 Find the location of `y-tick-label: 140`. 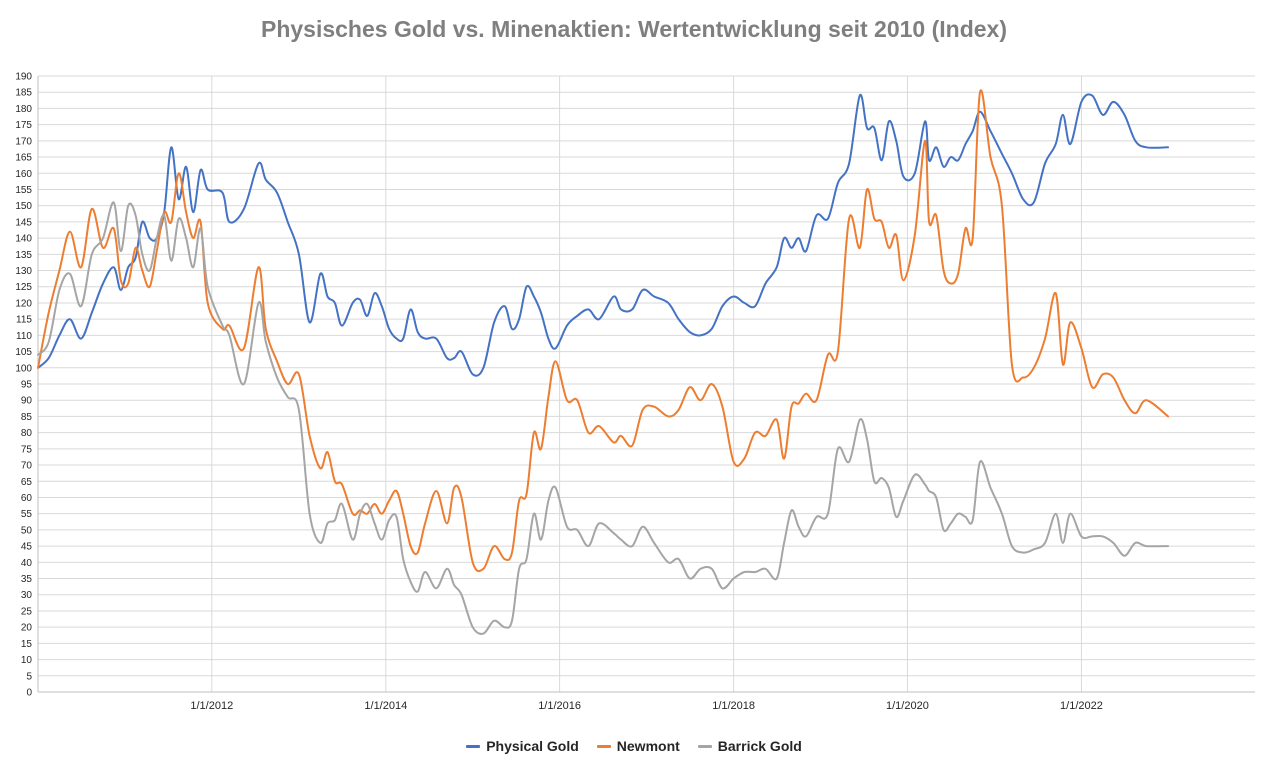

y-tick-label: 140 is located at coordinates (23, 239).